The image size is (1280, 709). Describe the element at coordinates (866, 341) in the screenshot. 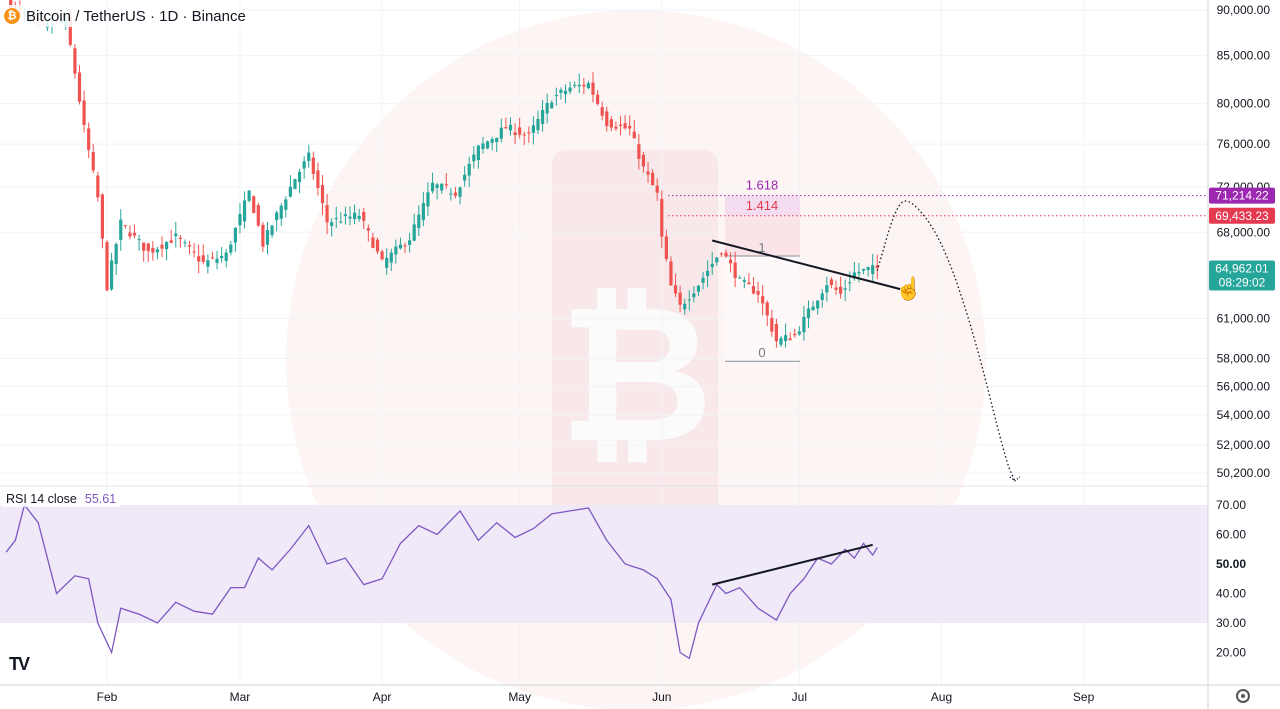

I see `drawings` at that location.